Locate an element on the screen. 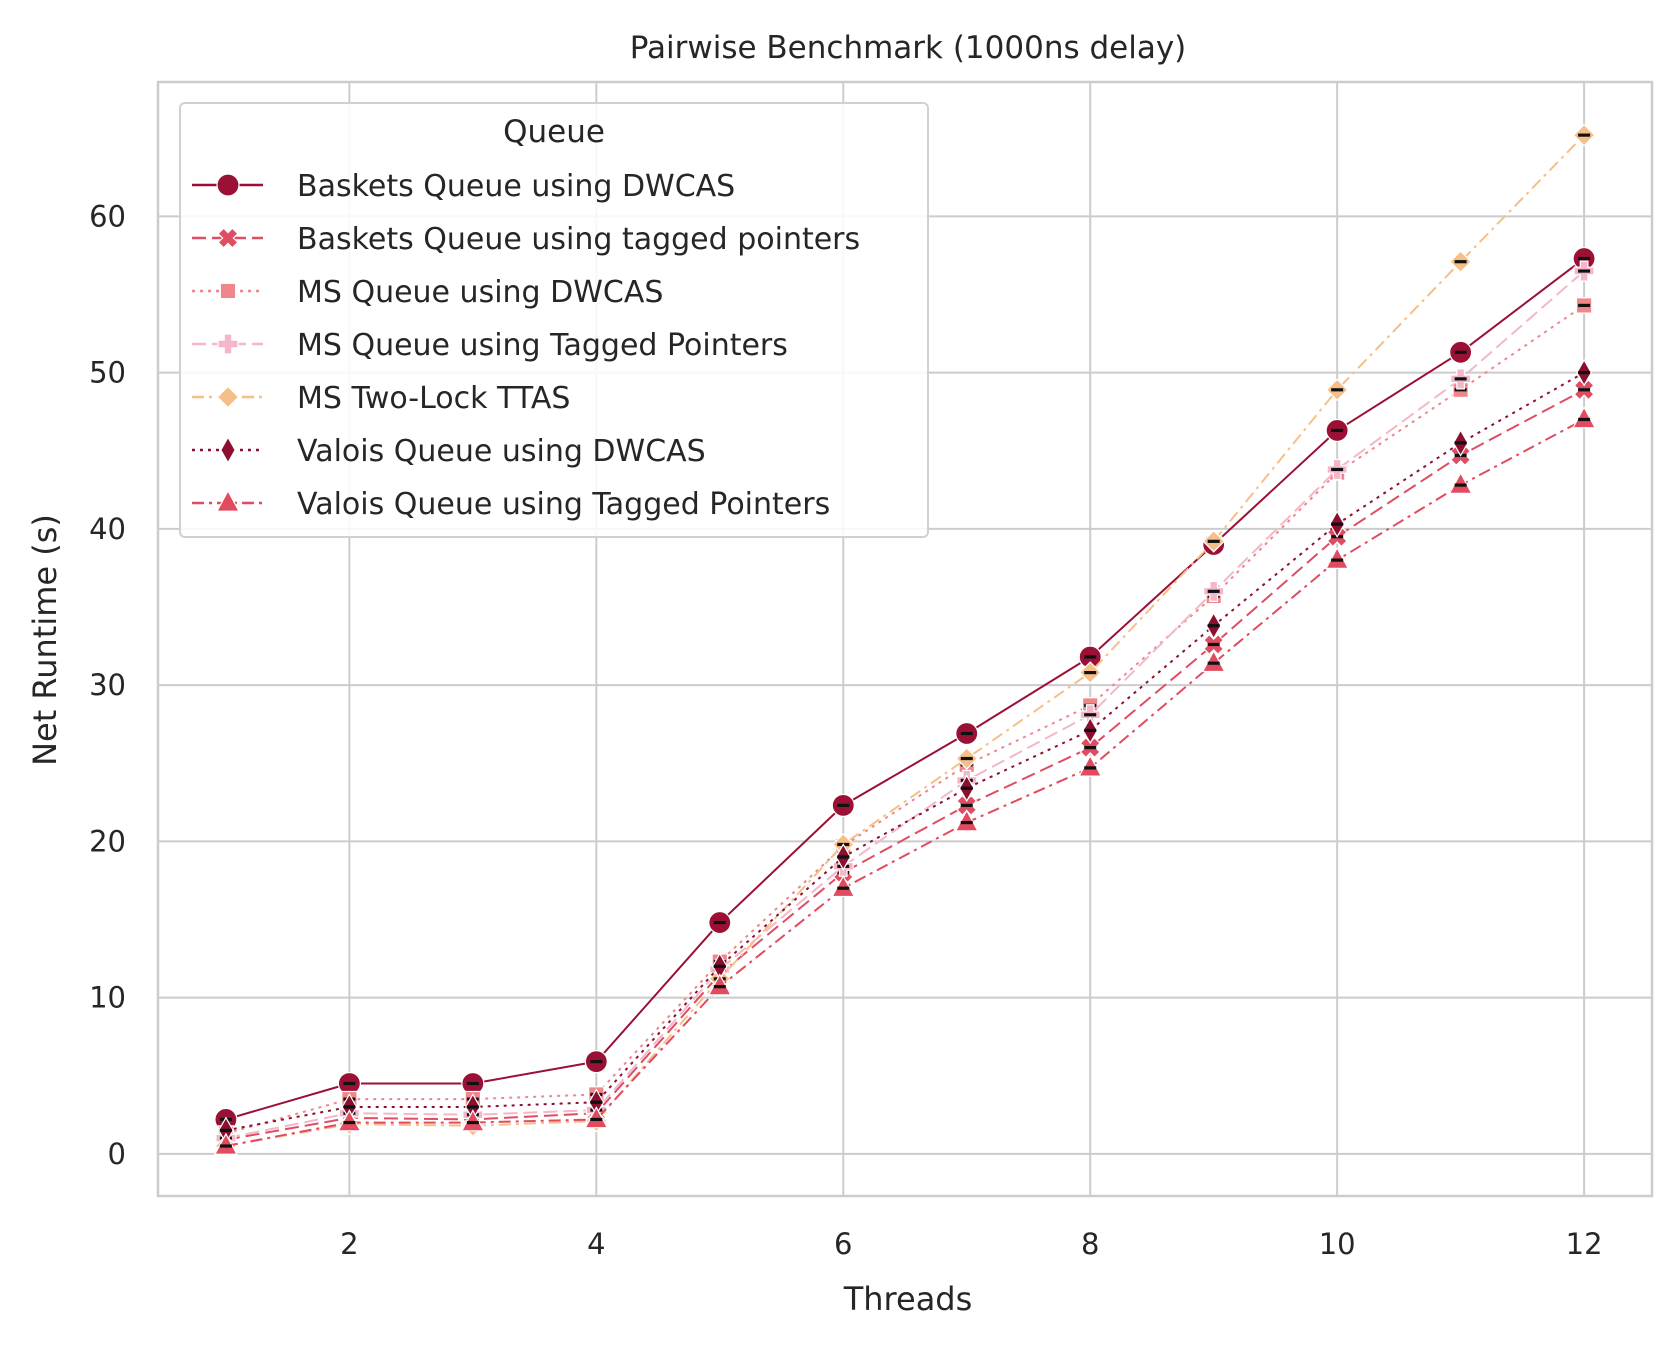  x-tick-label: 4 is located at coordinates (596, 1244).